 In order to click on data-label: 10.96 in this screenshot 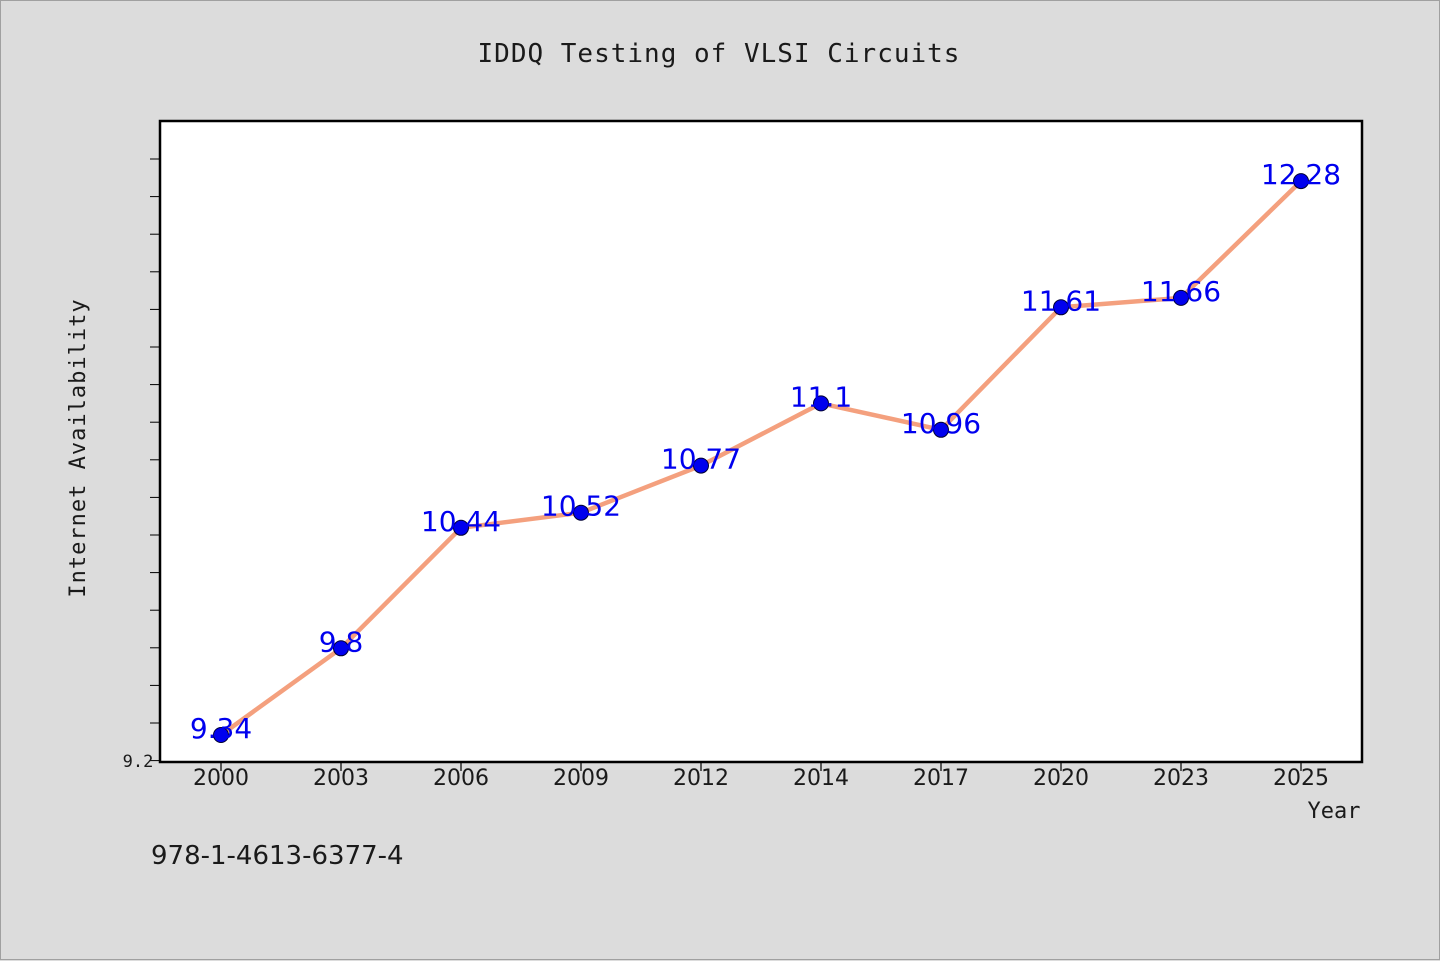, I will do `click(941, 423)`.